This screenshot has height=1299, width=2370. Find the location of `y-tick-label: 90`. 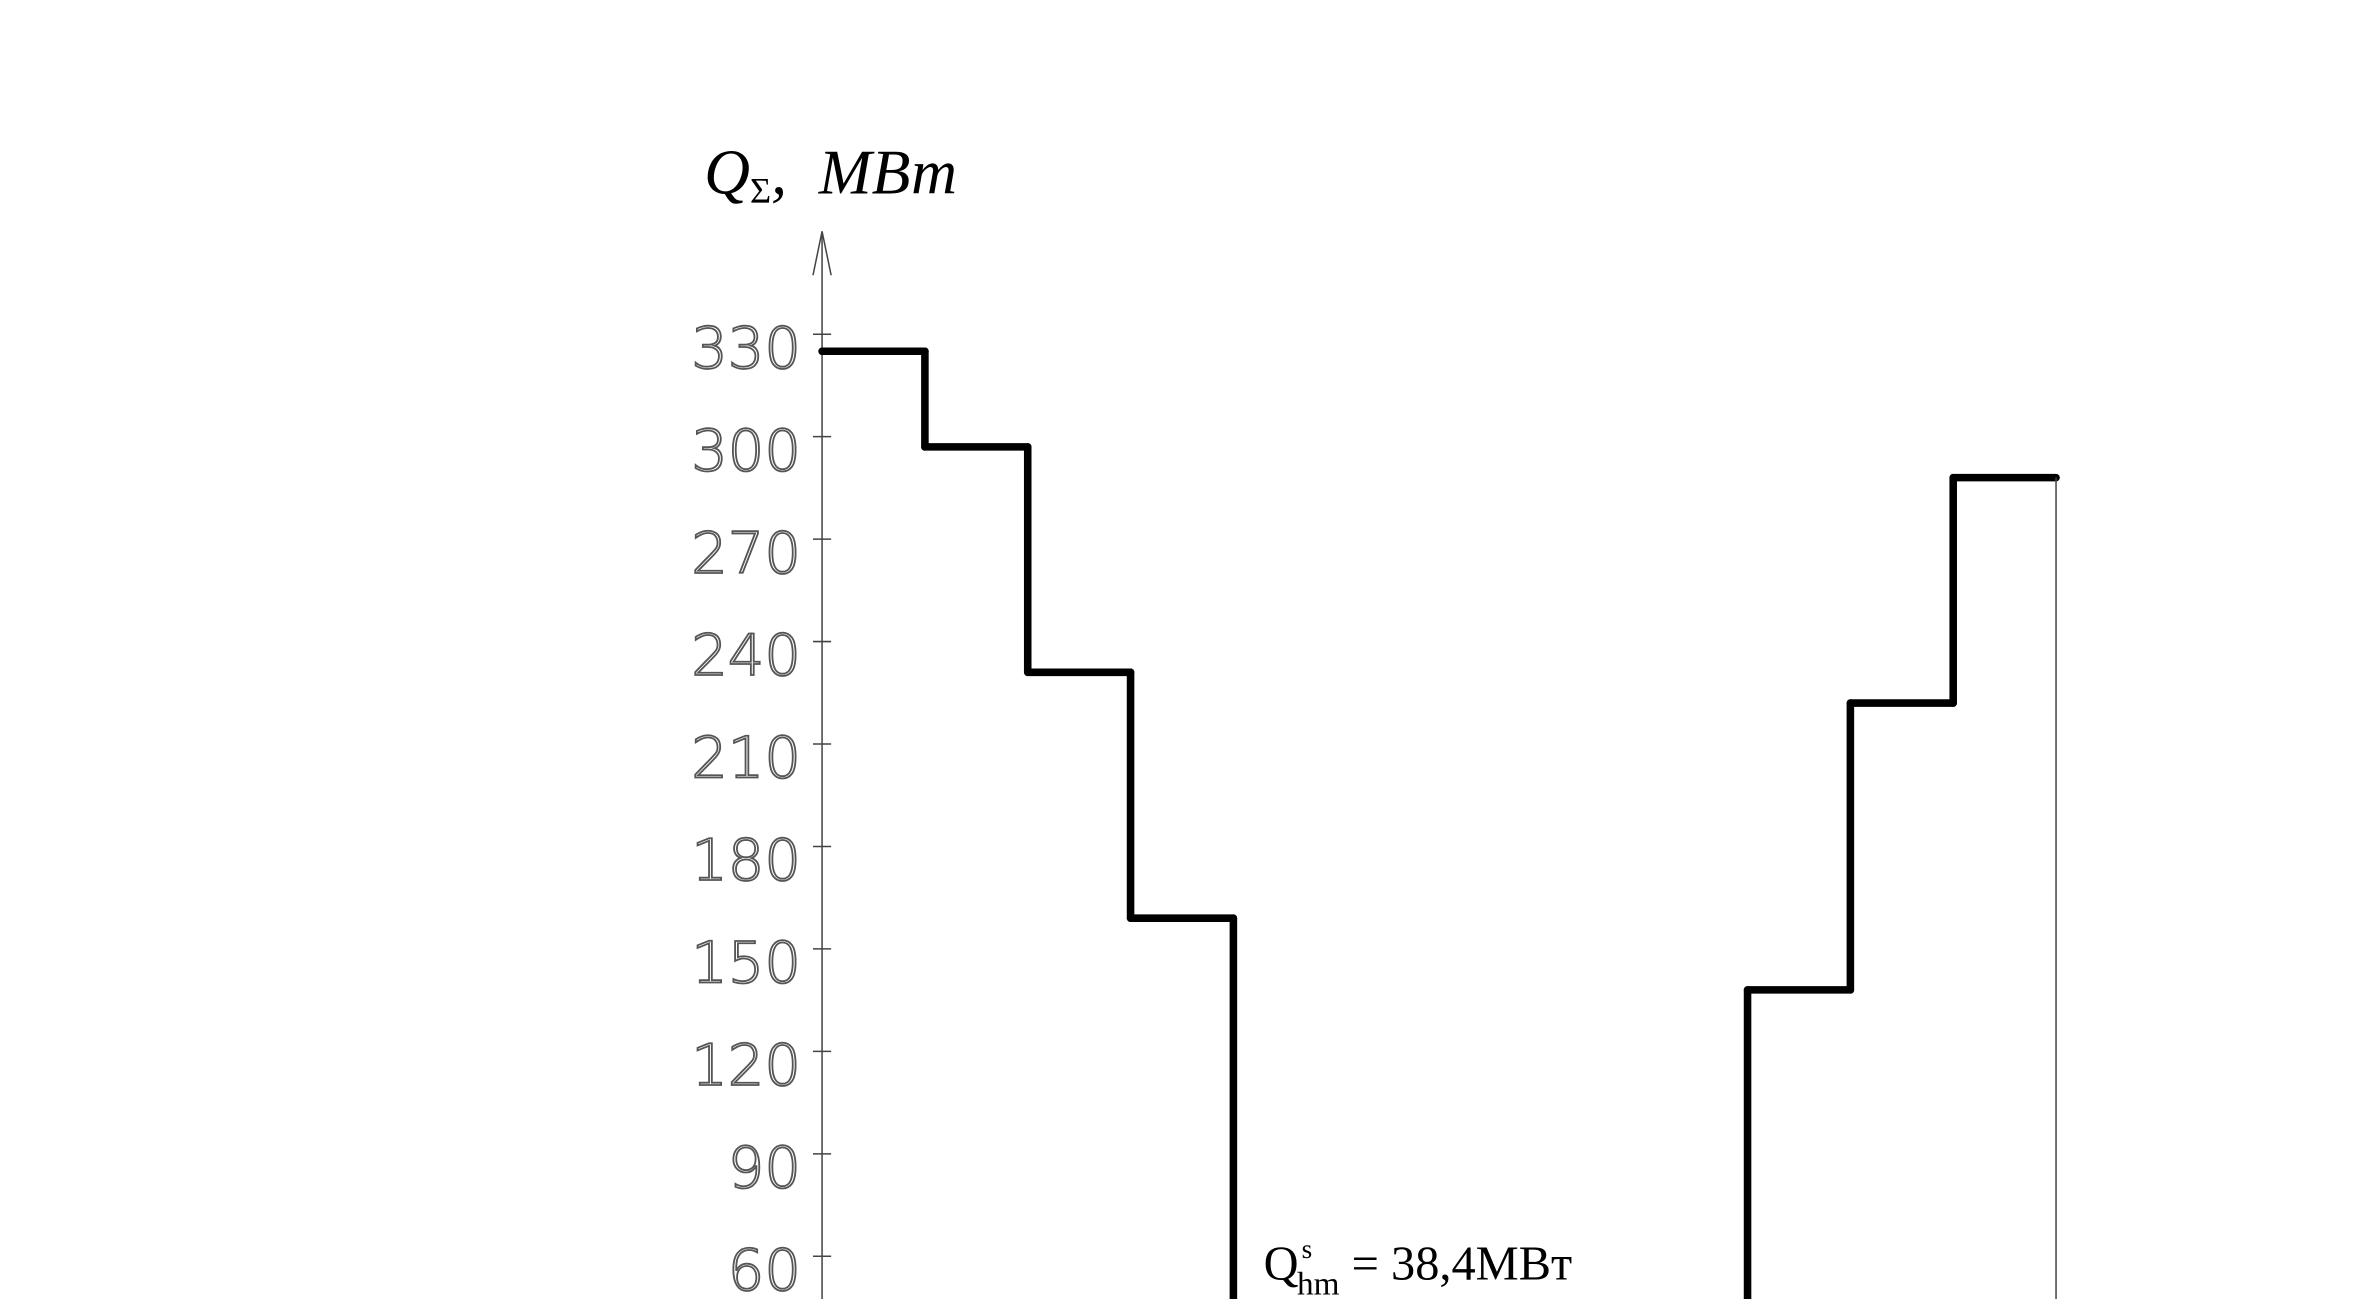

y-tick-label: 90 is located at coordinates (764, 1167).